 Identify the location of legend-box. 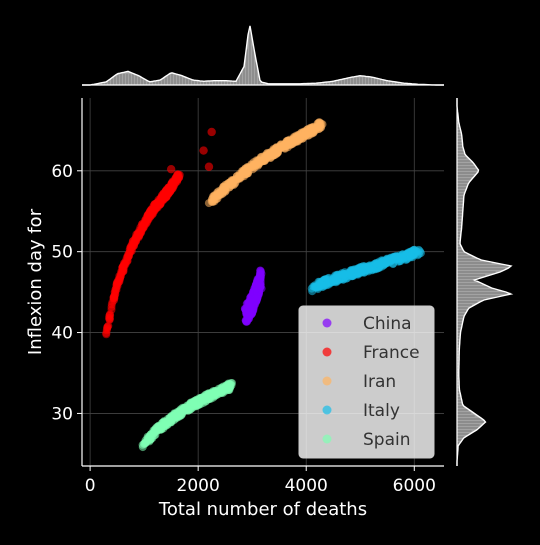
(366, 382).